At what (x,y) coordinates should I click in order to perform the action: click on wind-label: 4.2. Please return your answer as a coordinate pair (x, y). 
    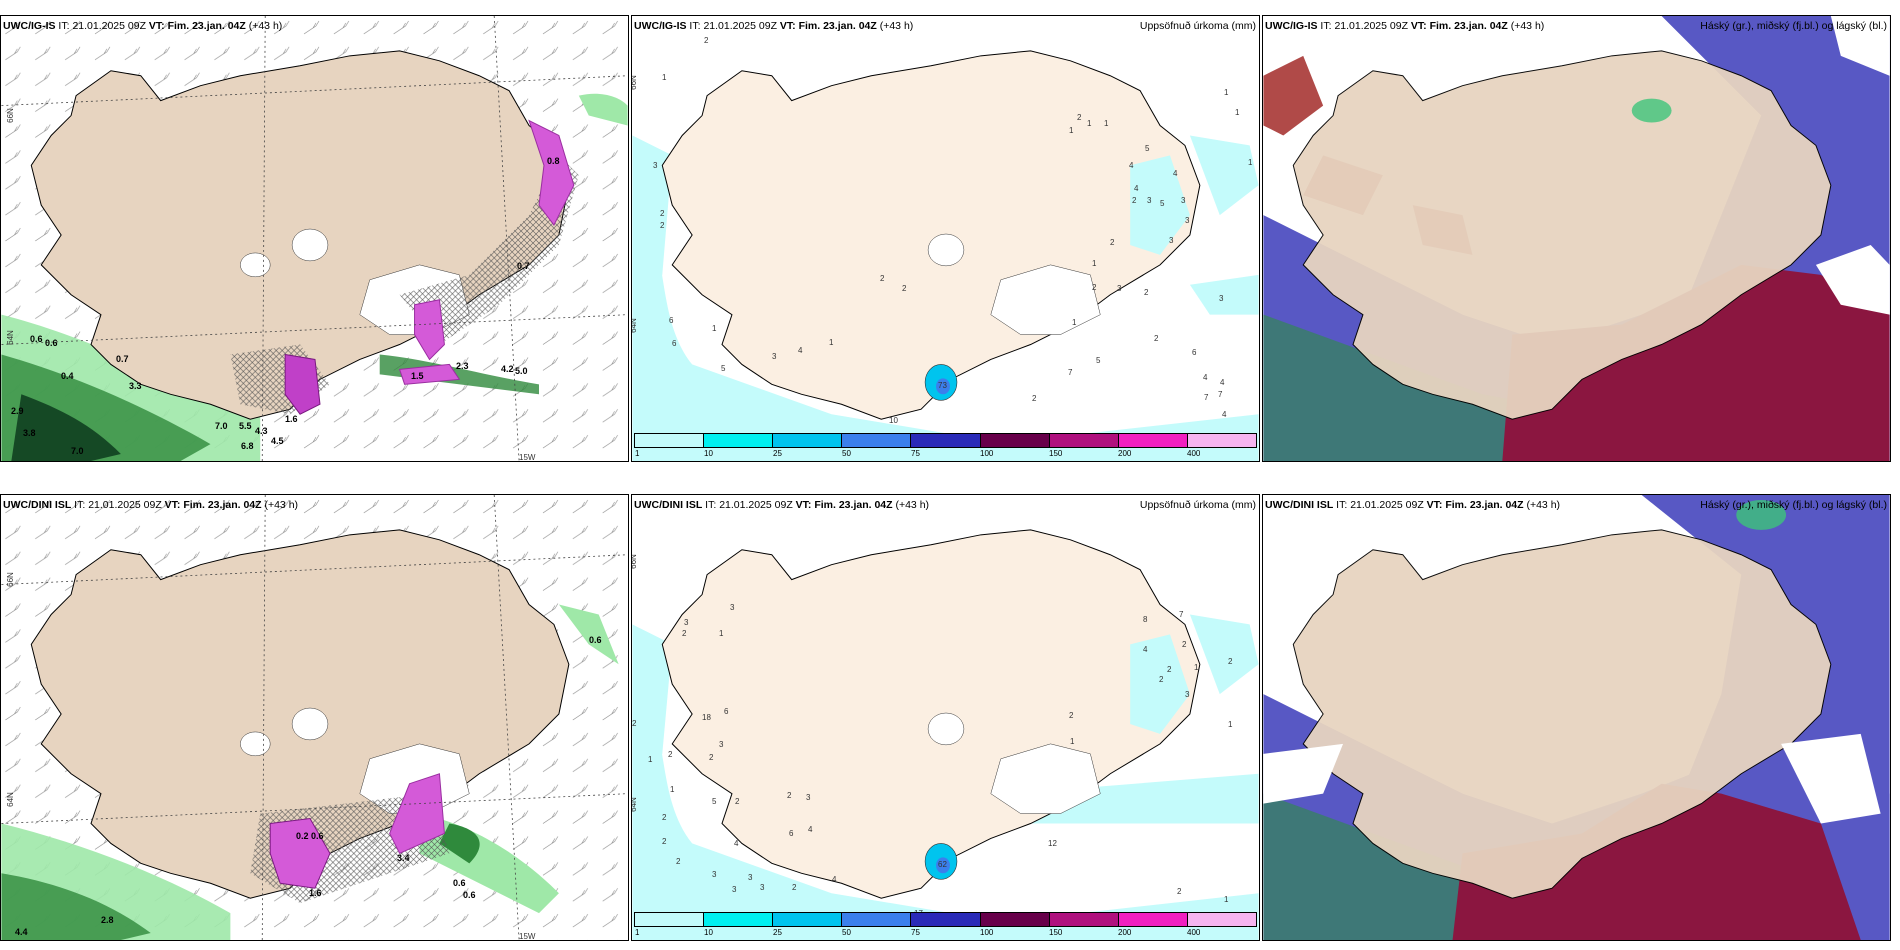
    Looking at the image, I should click on (507, 369).